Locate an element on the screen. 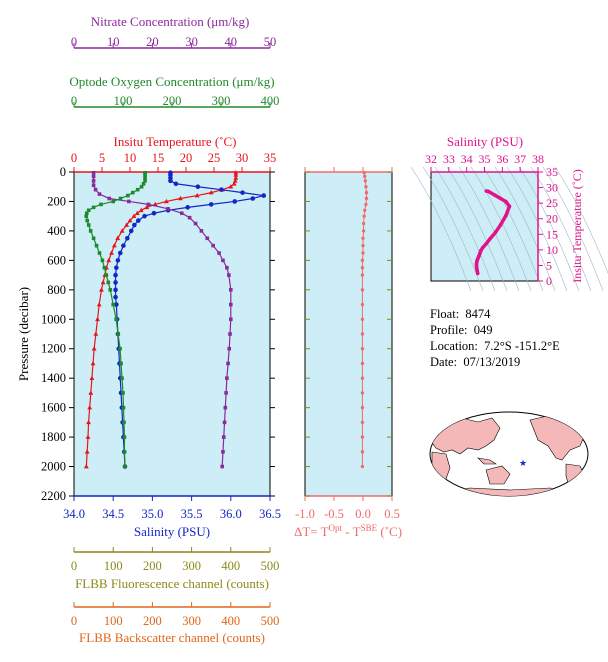  salinity-line is located at coordinates (189, 319).